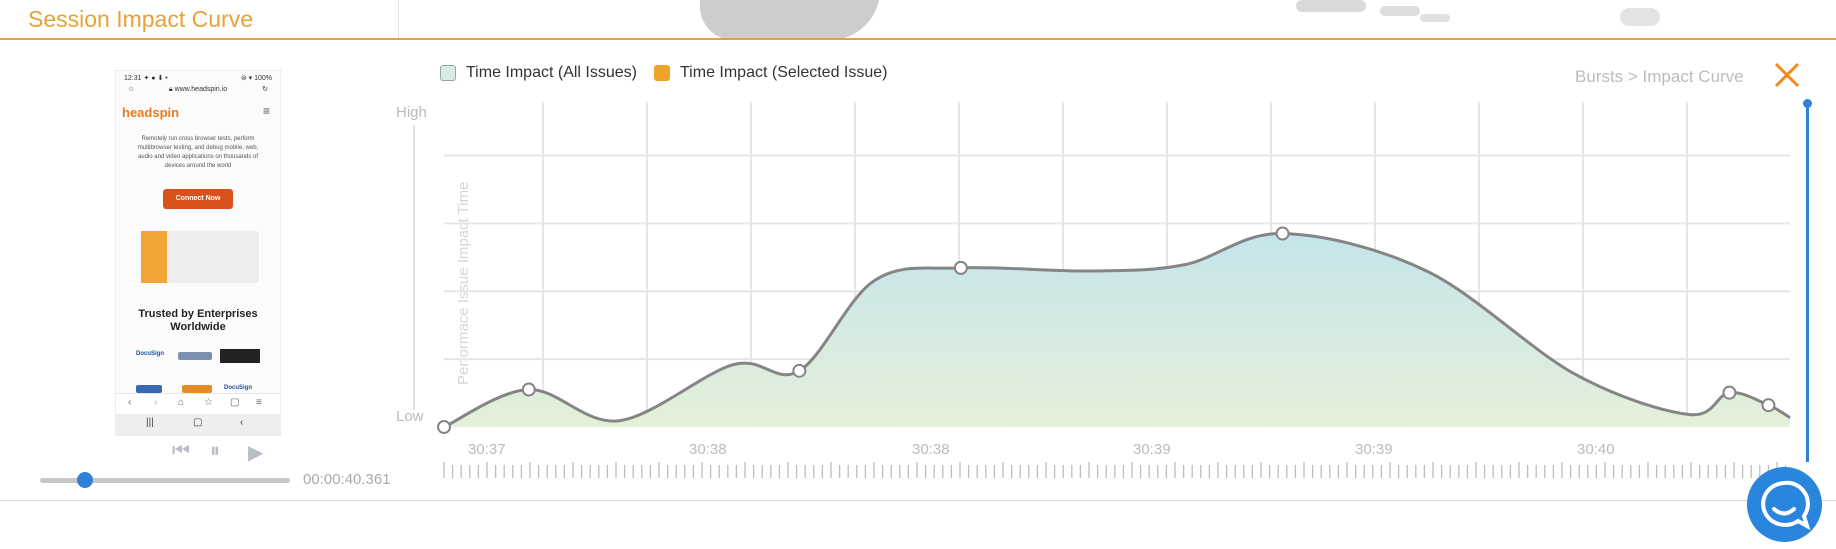 This screenshot has height=549, width=1836. I want to click on phone-status-left: 12:31 ✦ ● ⬇ •, so click(146, 78).